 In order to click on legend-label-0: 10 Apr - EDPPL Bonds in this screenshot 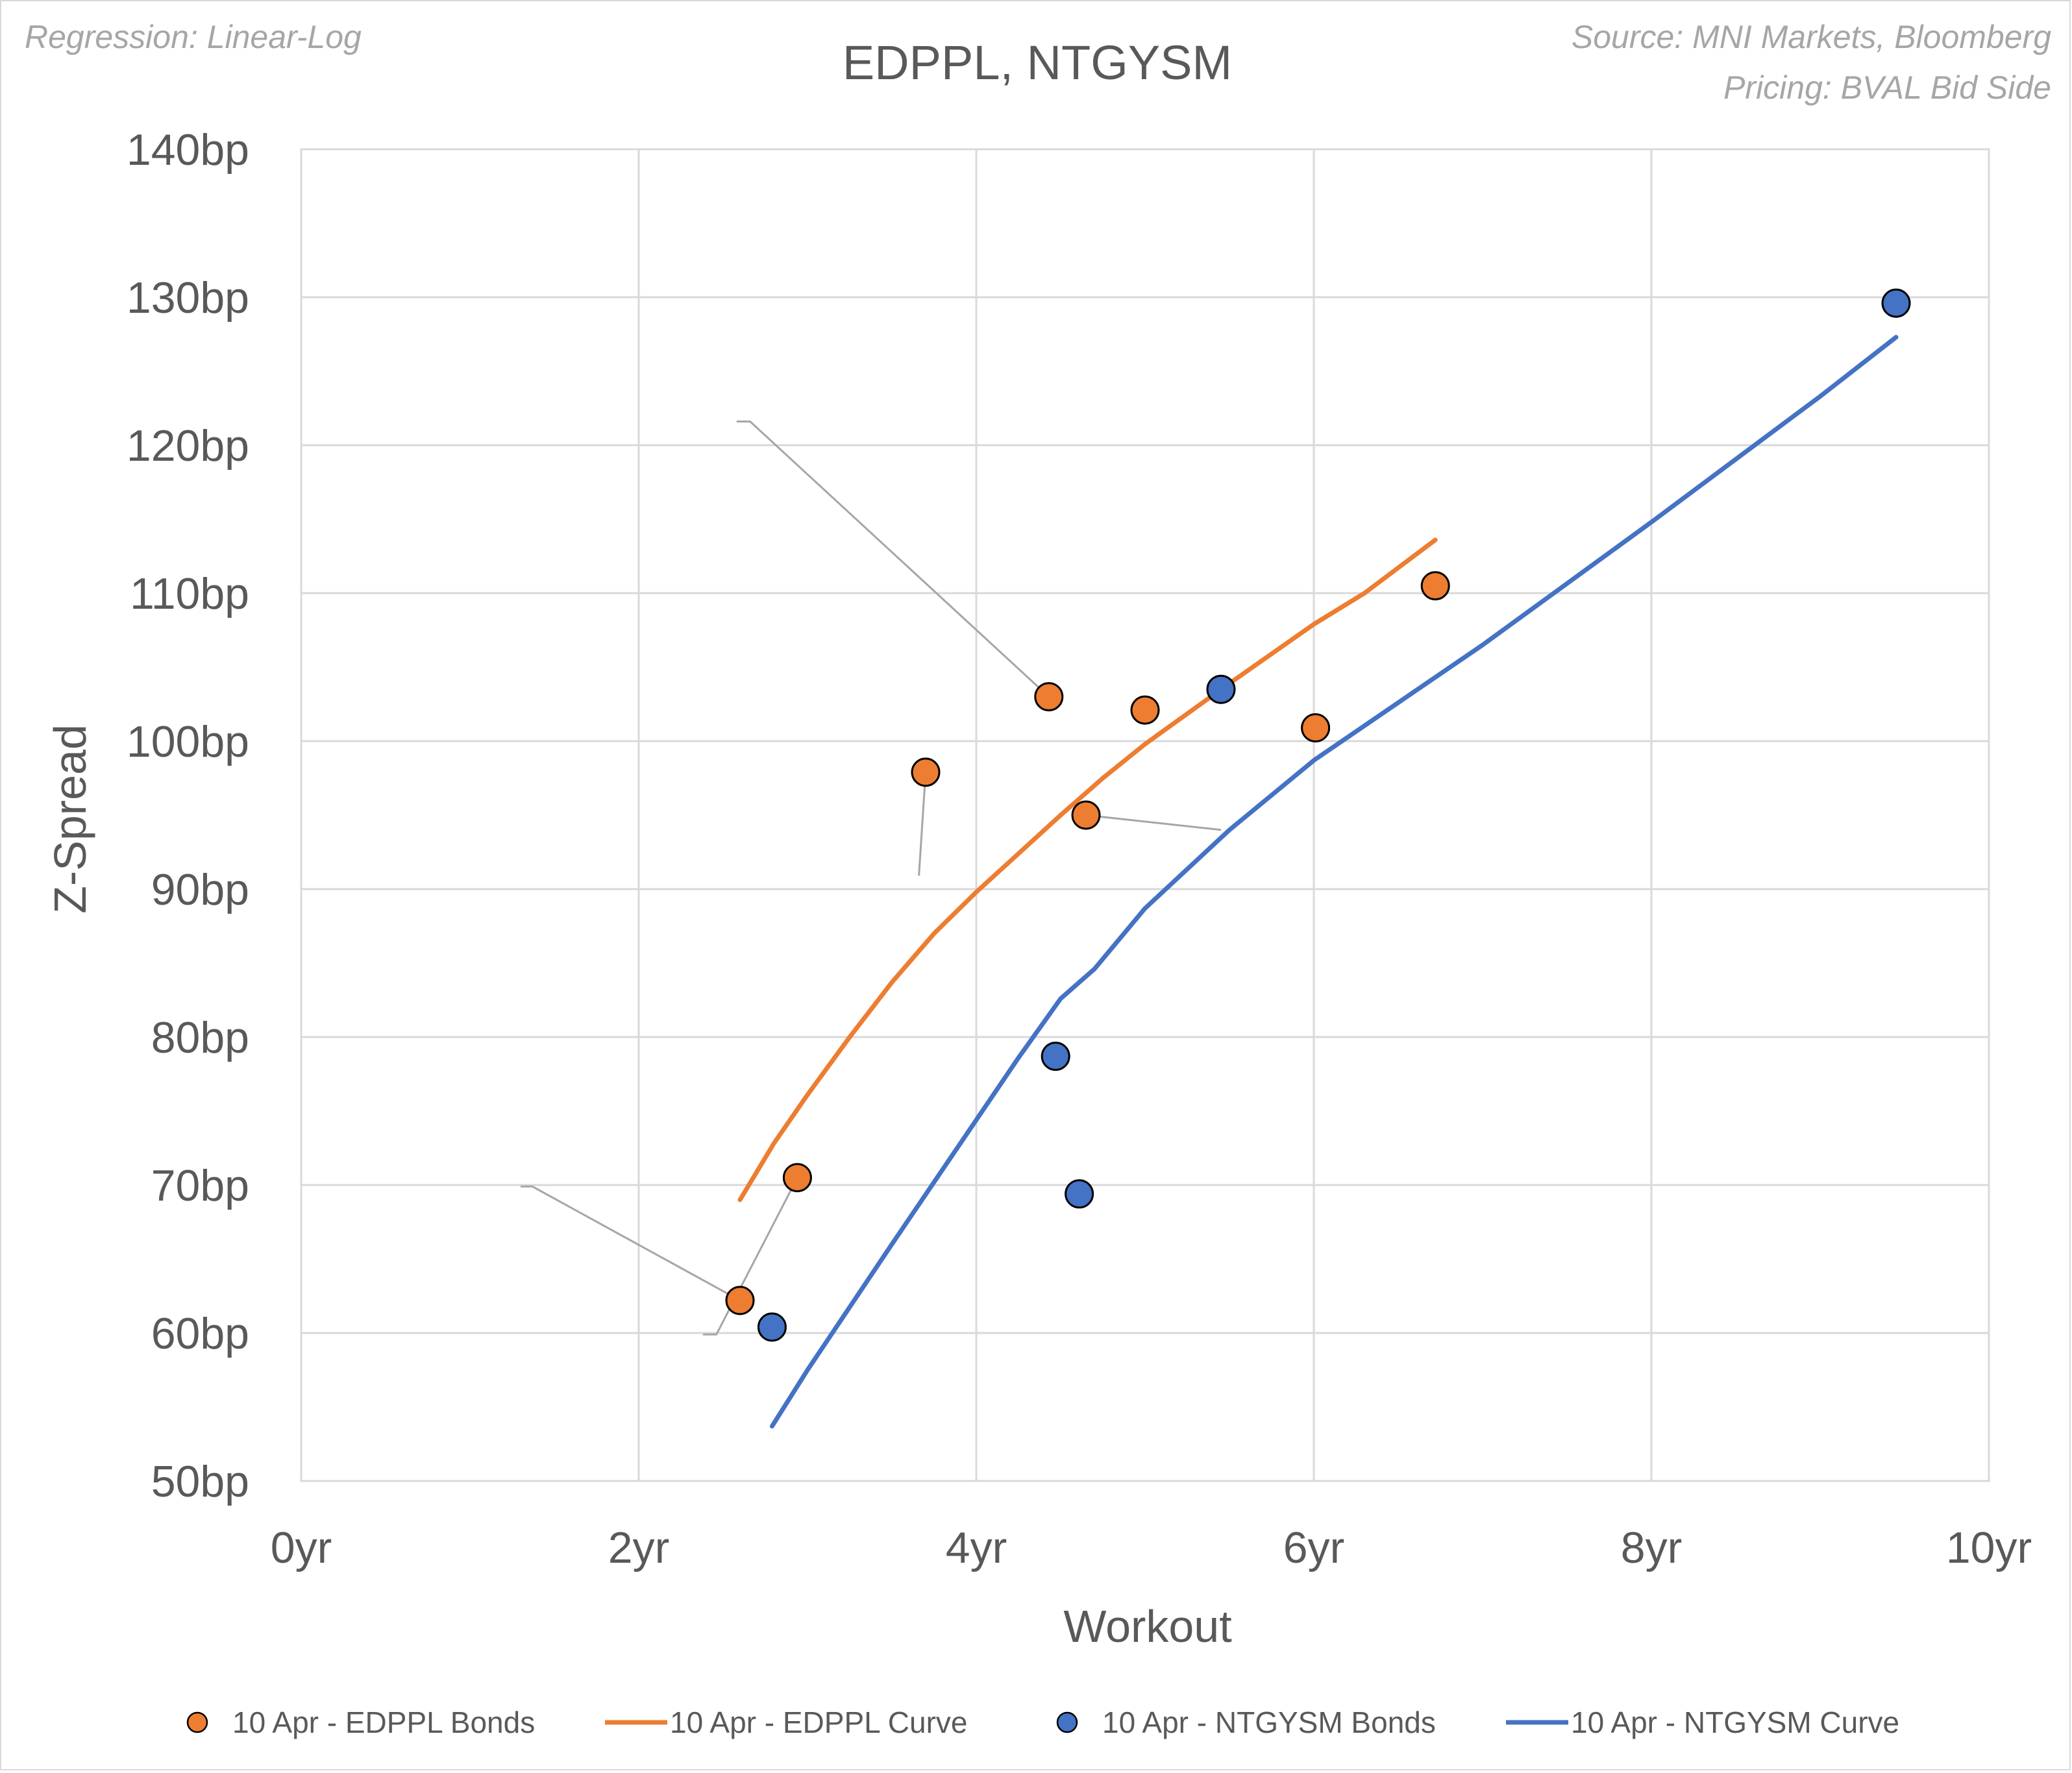, I will do `click(383, 1722)`.